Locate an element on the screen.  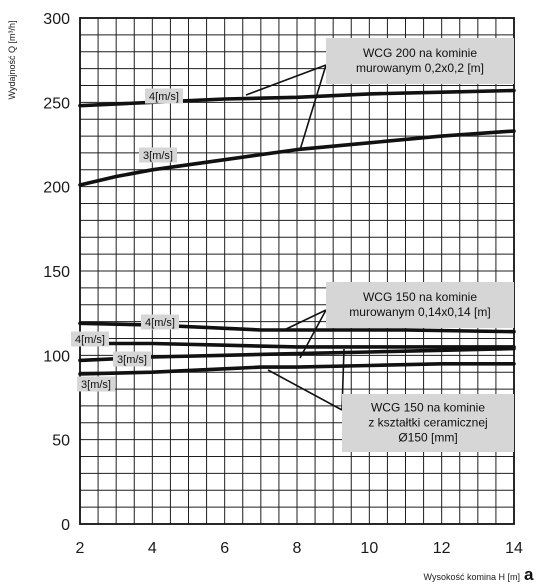
annotation-wcg150-murowany-box is located at coordinates (420, 305).